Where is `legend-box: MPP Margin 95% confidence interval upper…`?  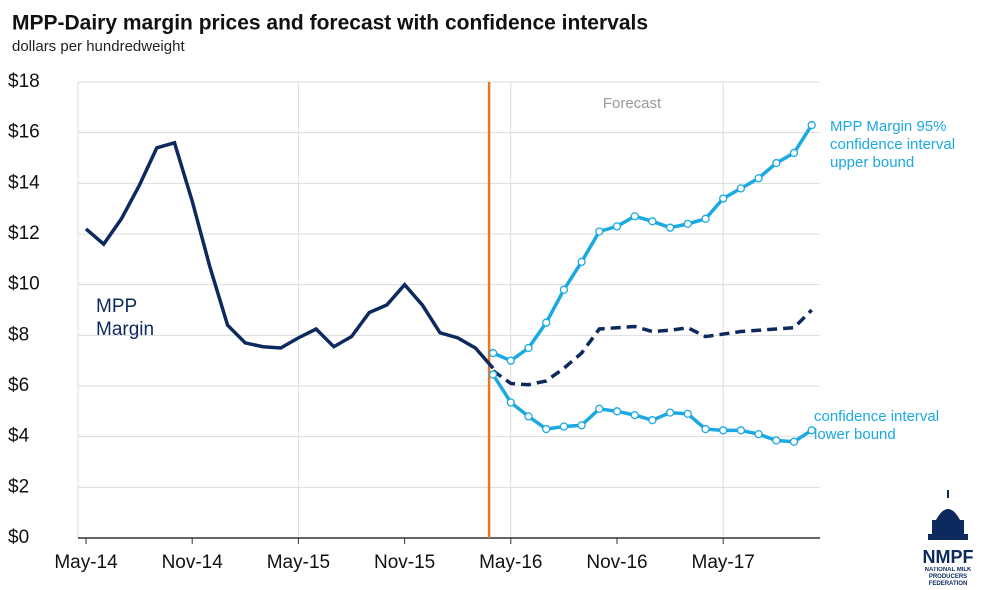
legend-box: MPP Margin 95% confidence interval upper… is located at coordinates (893, 144).